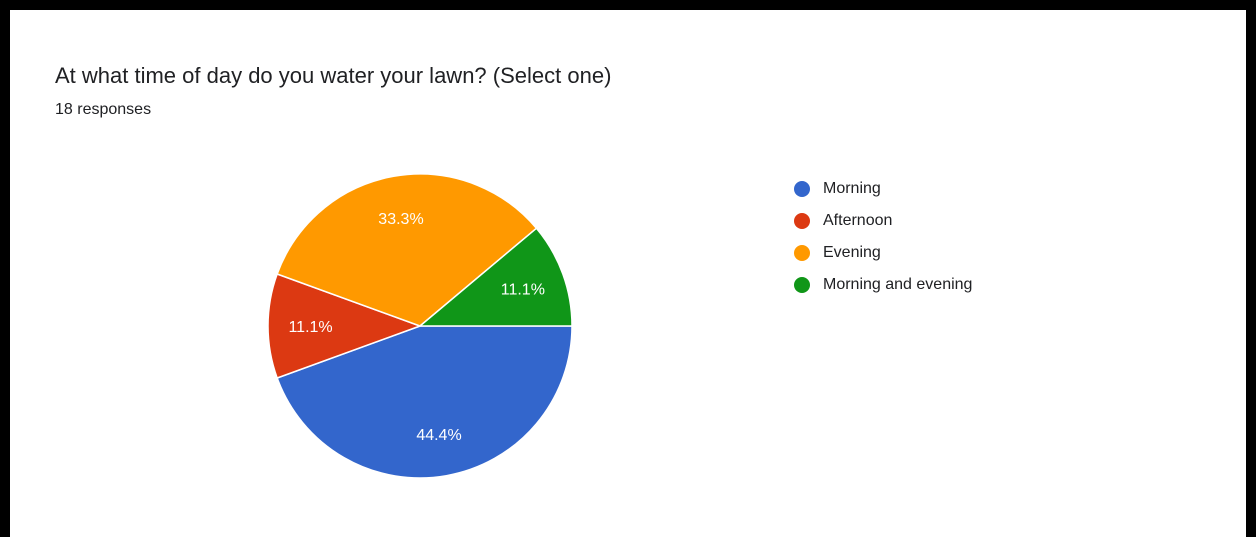 The height and width of the screenshot is (537, 1256). What do you see at coordinates (852, 188) in the screenshot?
I see `legend-label-morning: Morning` at bounding box center [852, 188].